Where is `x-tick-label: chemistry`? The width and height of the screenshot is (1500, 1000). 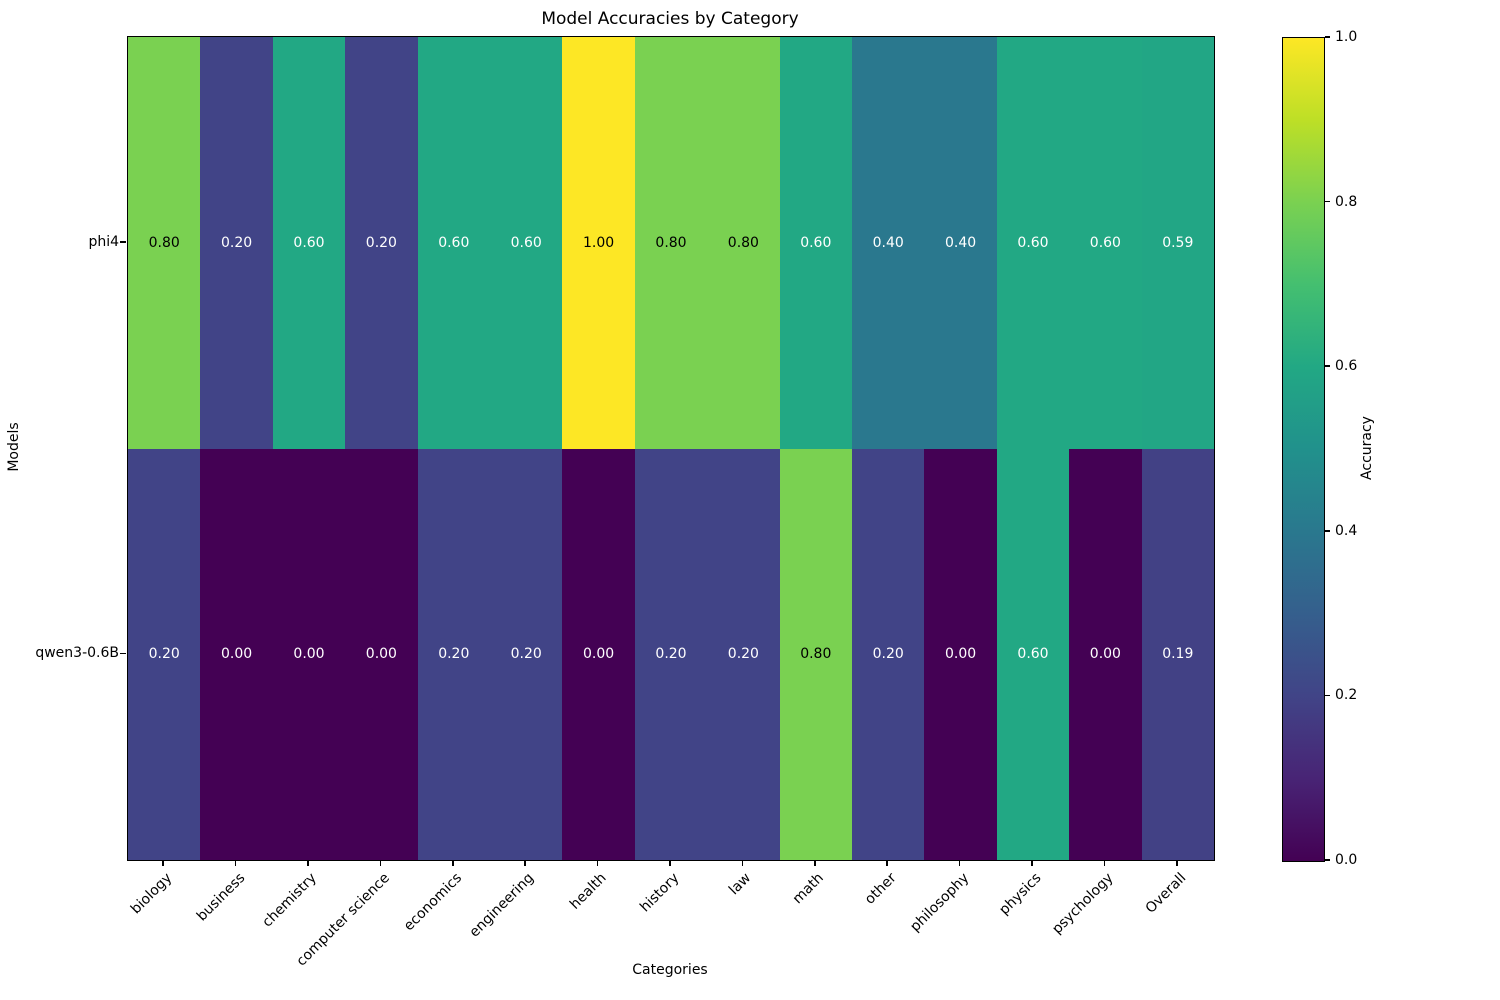 x-tick-label: chemistry is located at coordinates (290, 900).